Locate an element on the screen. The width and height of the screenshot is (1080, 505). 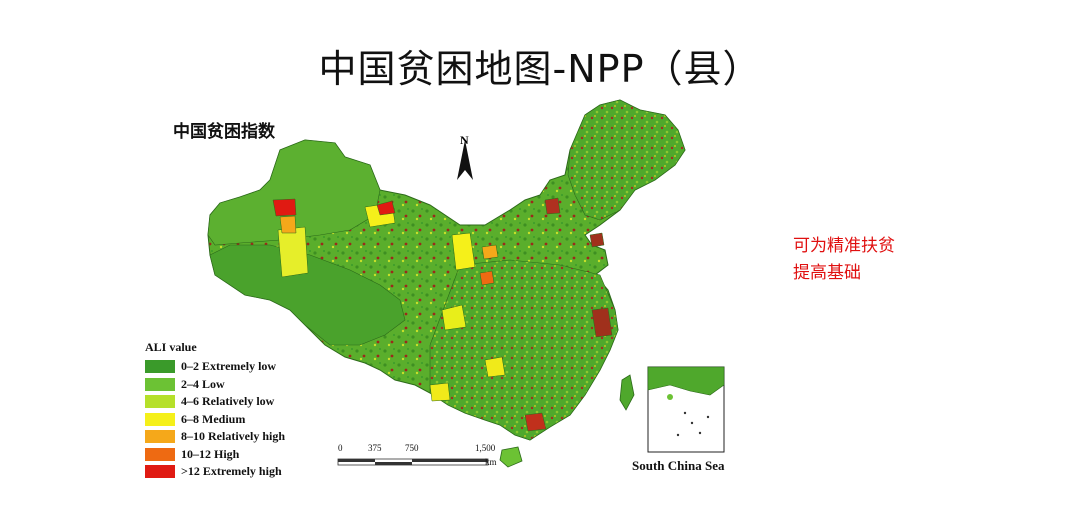
legend-item: 8–10 Relatively high is located at coordinates (215, 437).